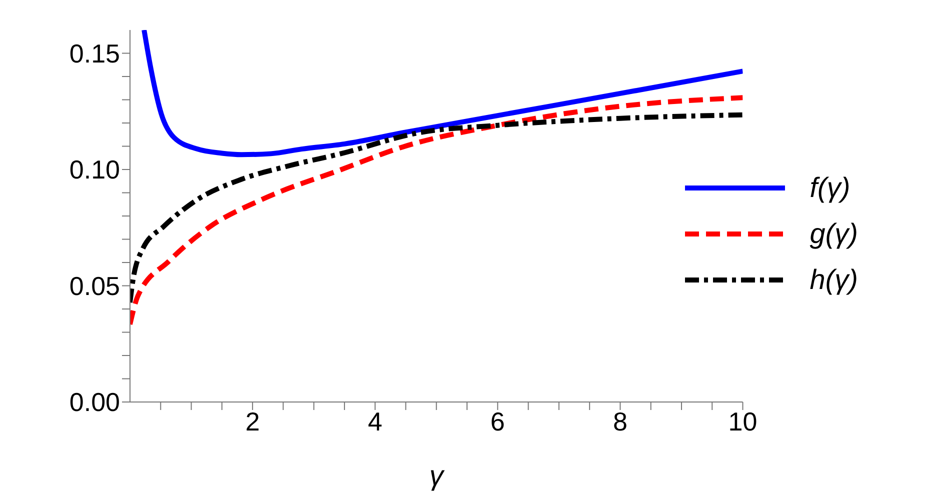 The height and width of the screenshot is (503, 938). I want to click on x-tick-label: 8, so click(620, 421).